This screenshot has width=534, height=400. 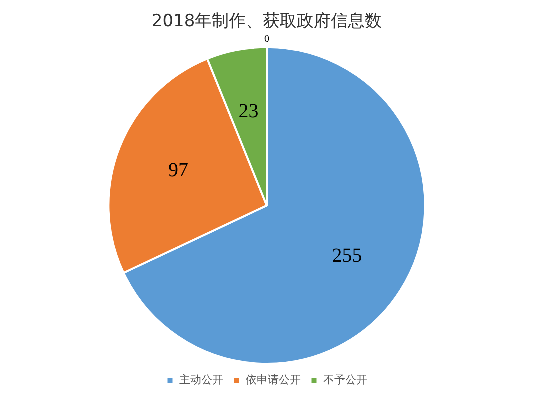 What do you see at coordinates (345, 379) in the screenshot?
I see `legend-label: 不予公开` at bounding box center [345, 379].